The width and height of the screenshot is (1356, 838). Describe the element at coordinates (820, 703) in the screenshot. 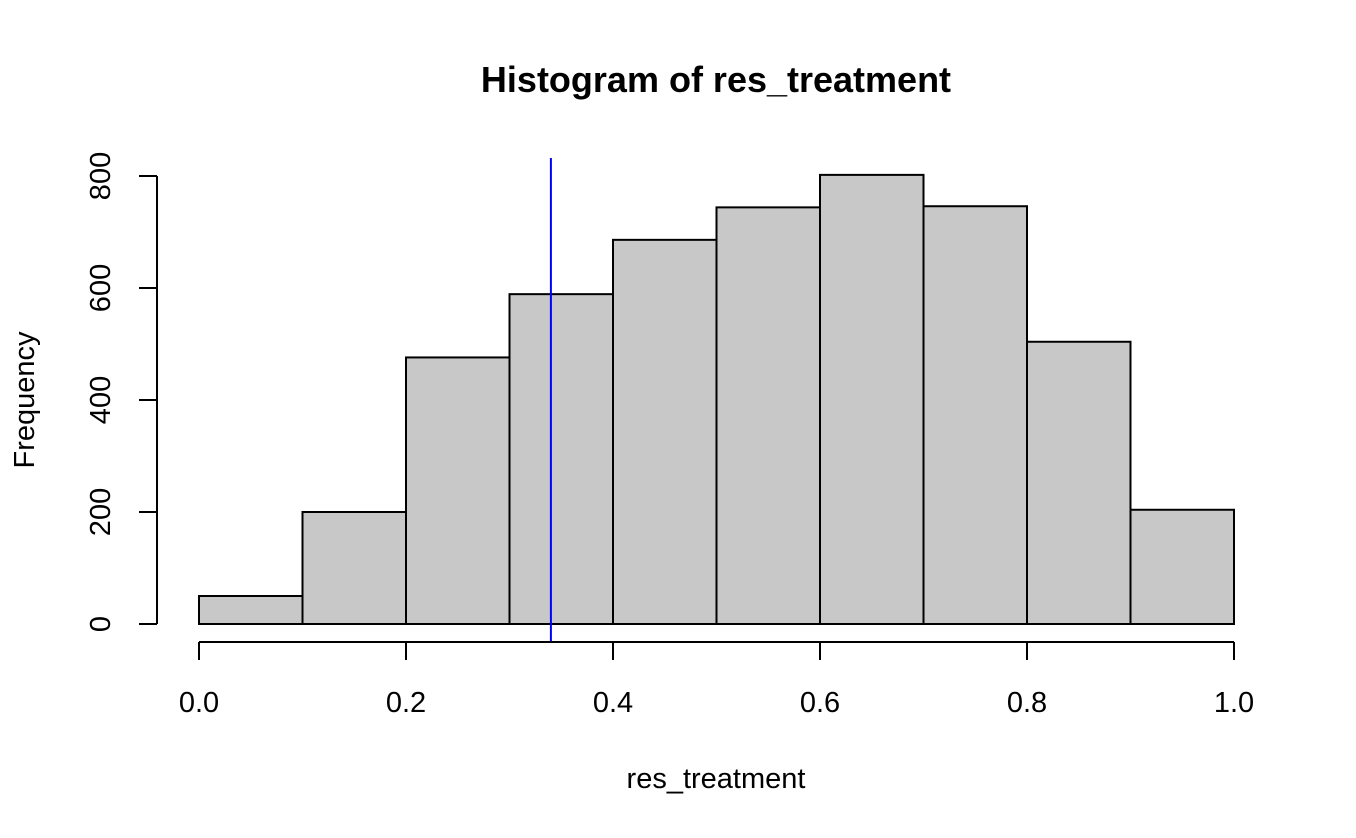

I see `x-tick-label-3: 0.6` at that location.